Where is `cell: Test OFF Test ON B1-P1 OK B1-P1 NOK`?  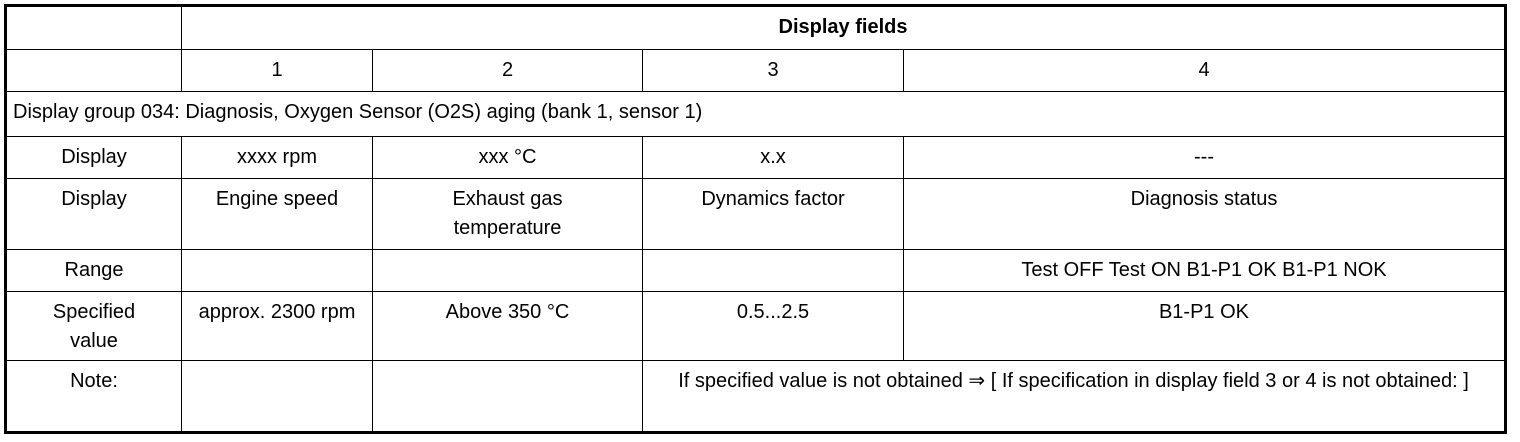
cell: Test OFF Test ON B1-P1 OK B1-P1 NOK is located at coordinates (1204, 270).